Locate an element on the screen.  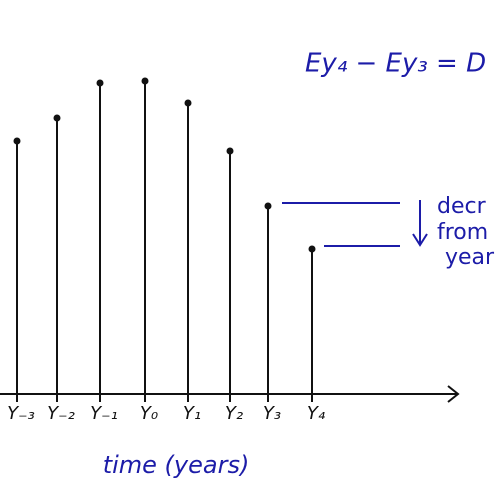
x-tick-label: Y₋₃ is located at coordinates (21, 413).